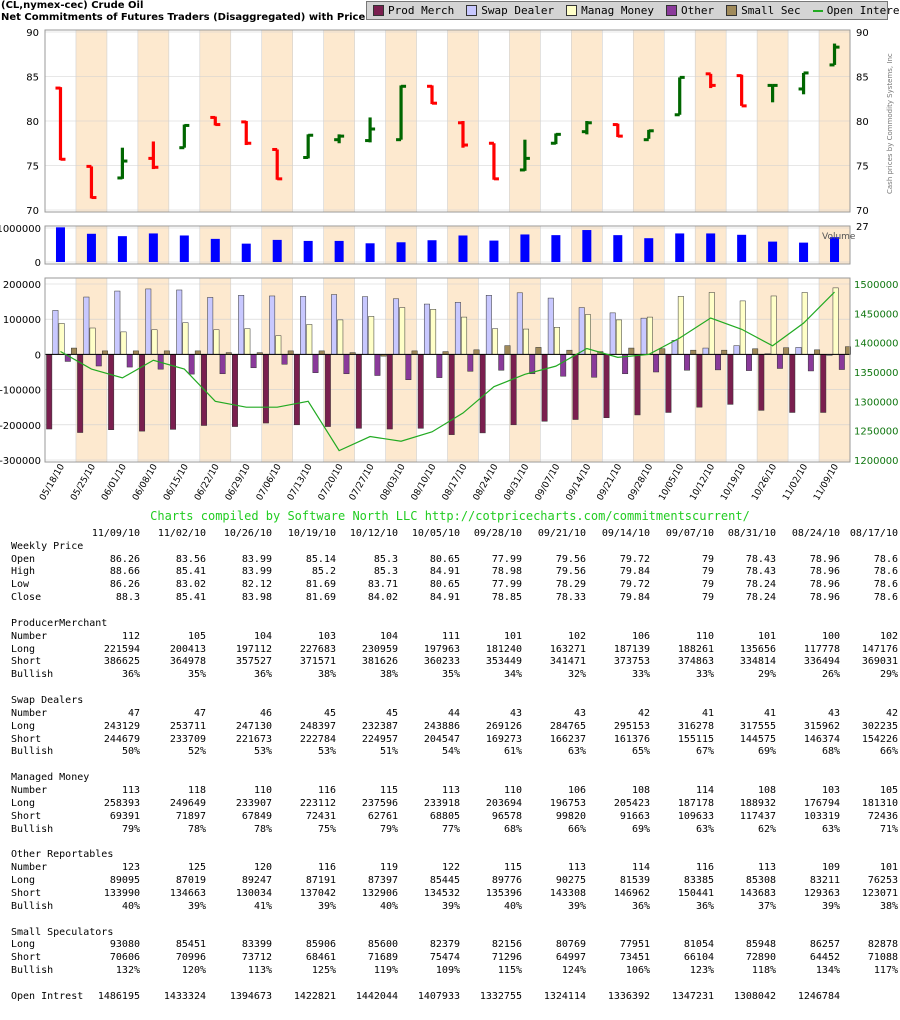 Image resolution: width=900 pixels, height=1020 pixels. I want to click on table-cell: 82.12, so click(256, 585).